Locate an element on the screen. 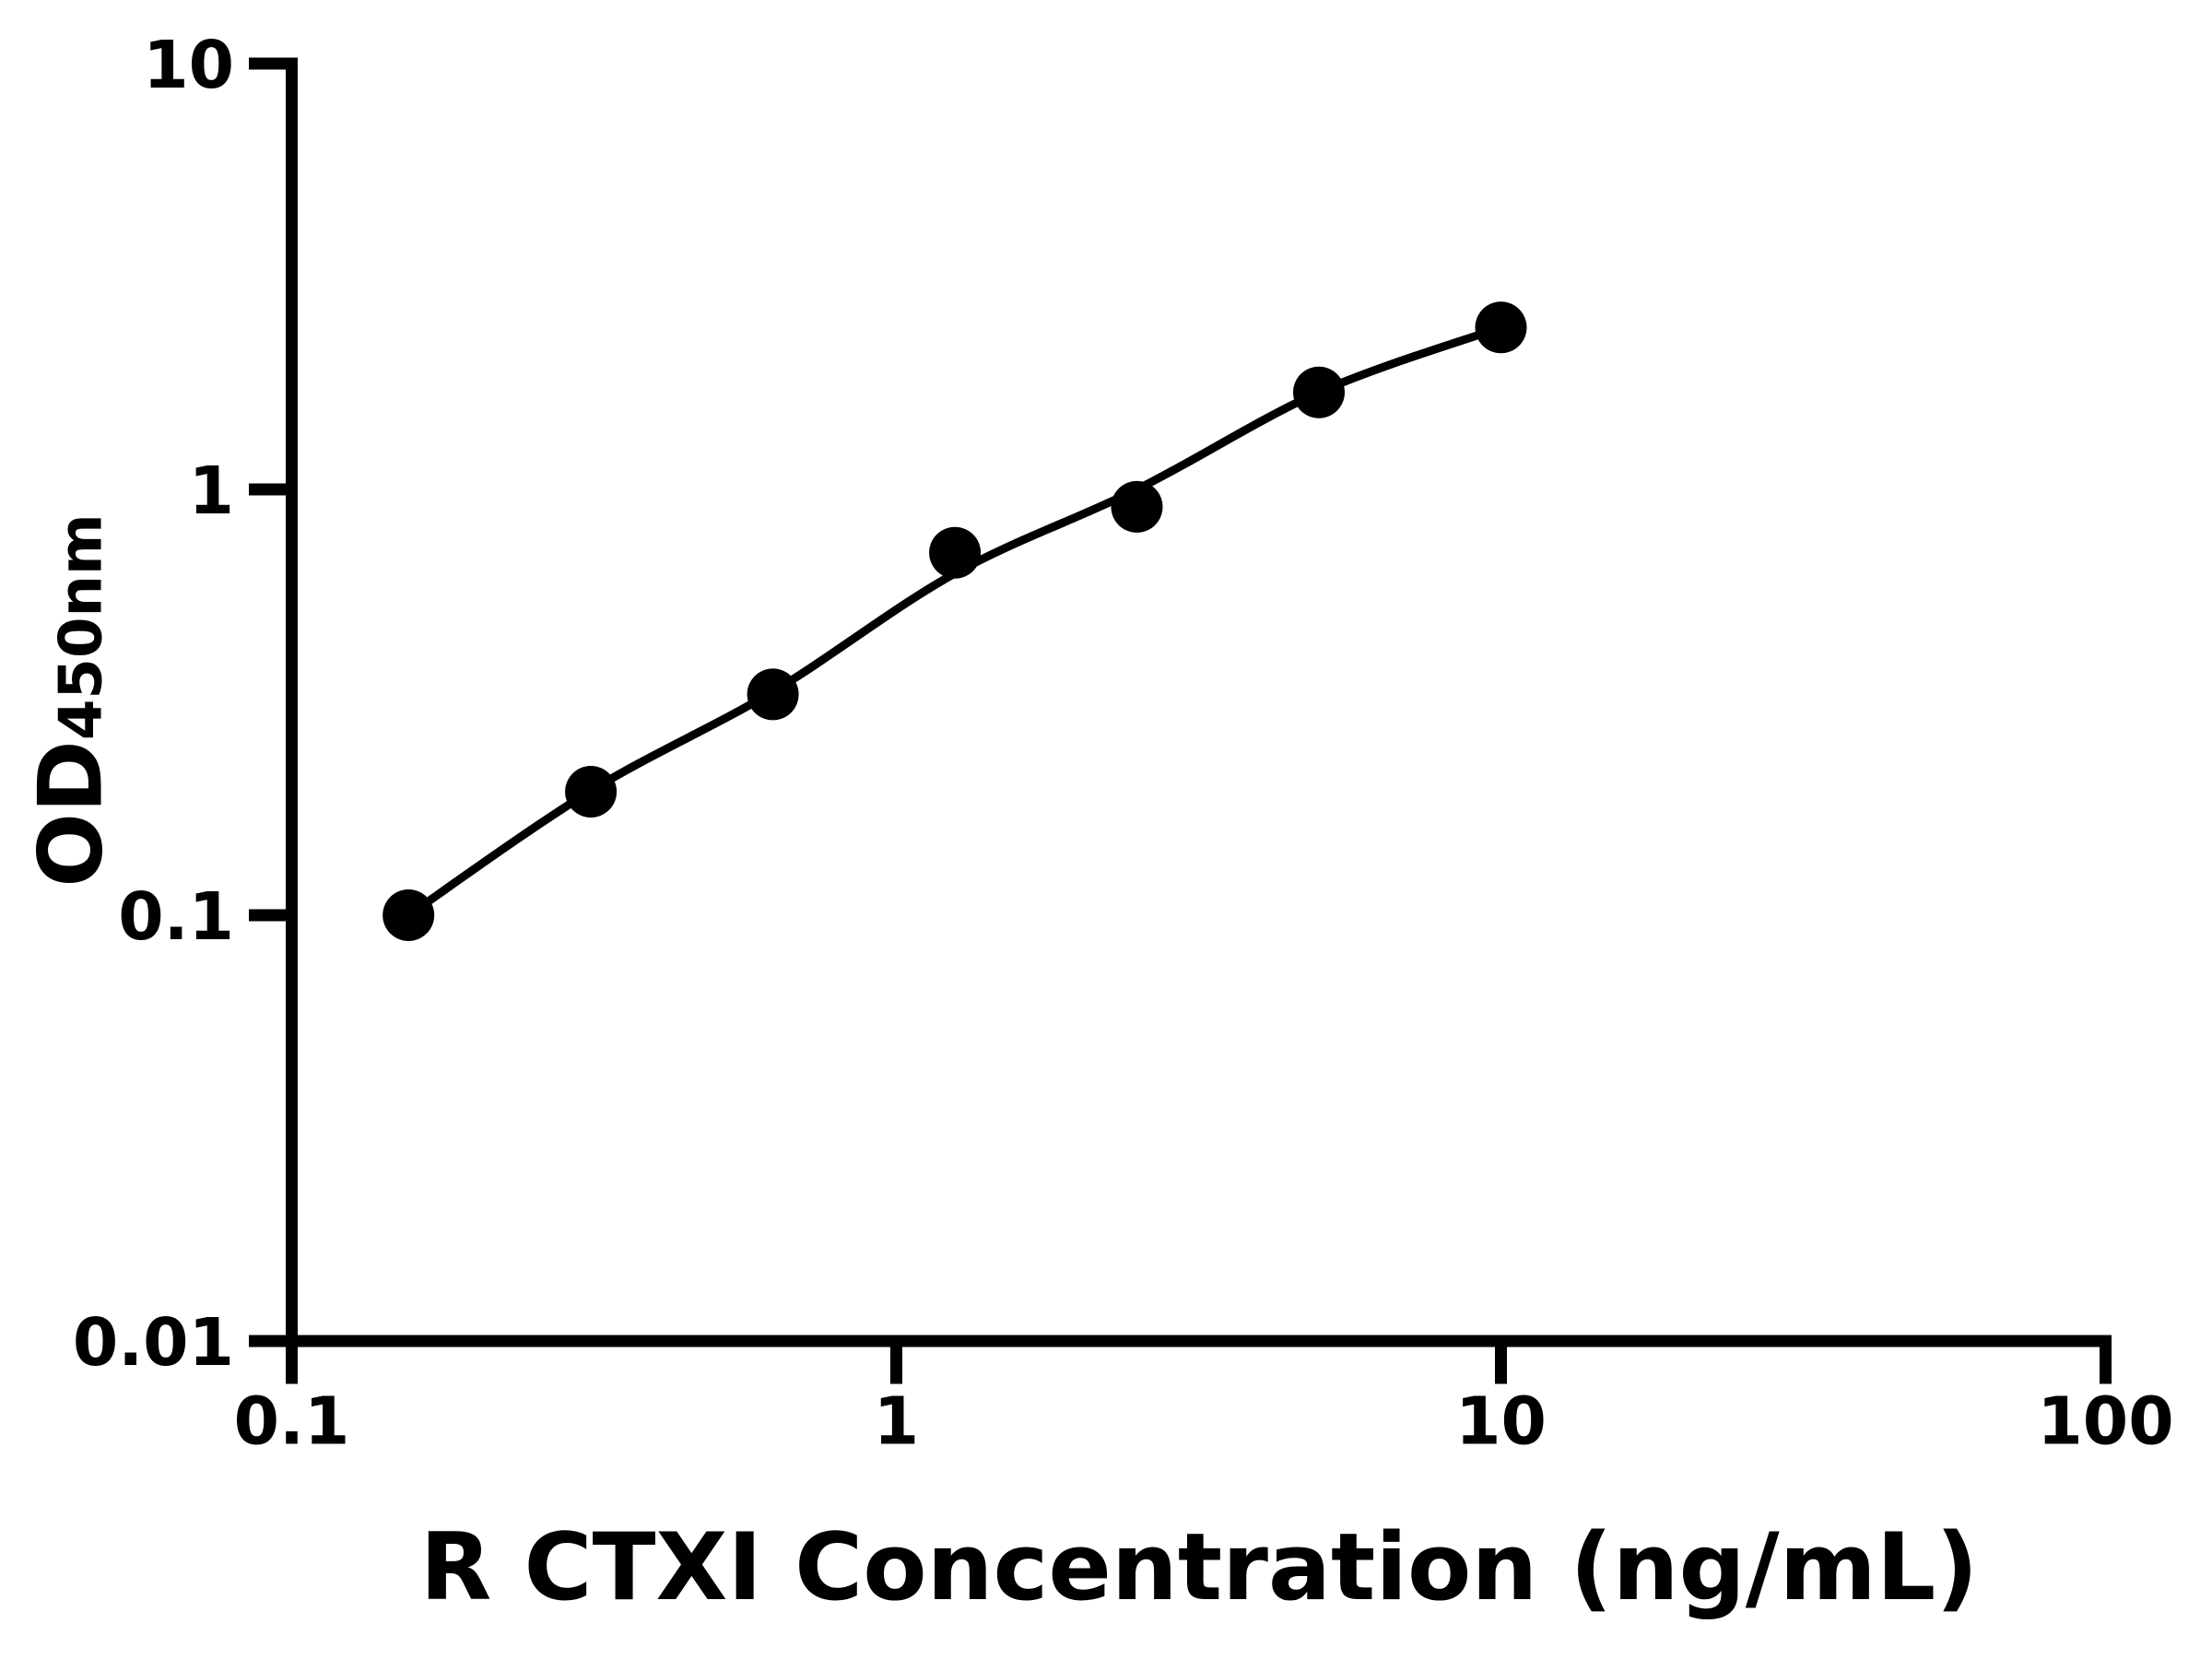  y-axis-title-main: OD is located at coordinates (71, 814).